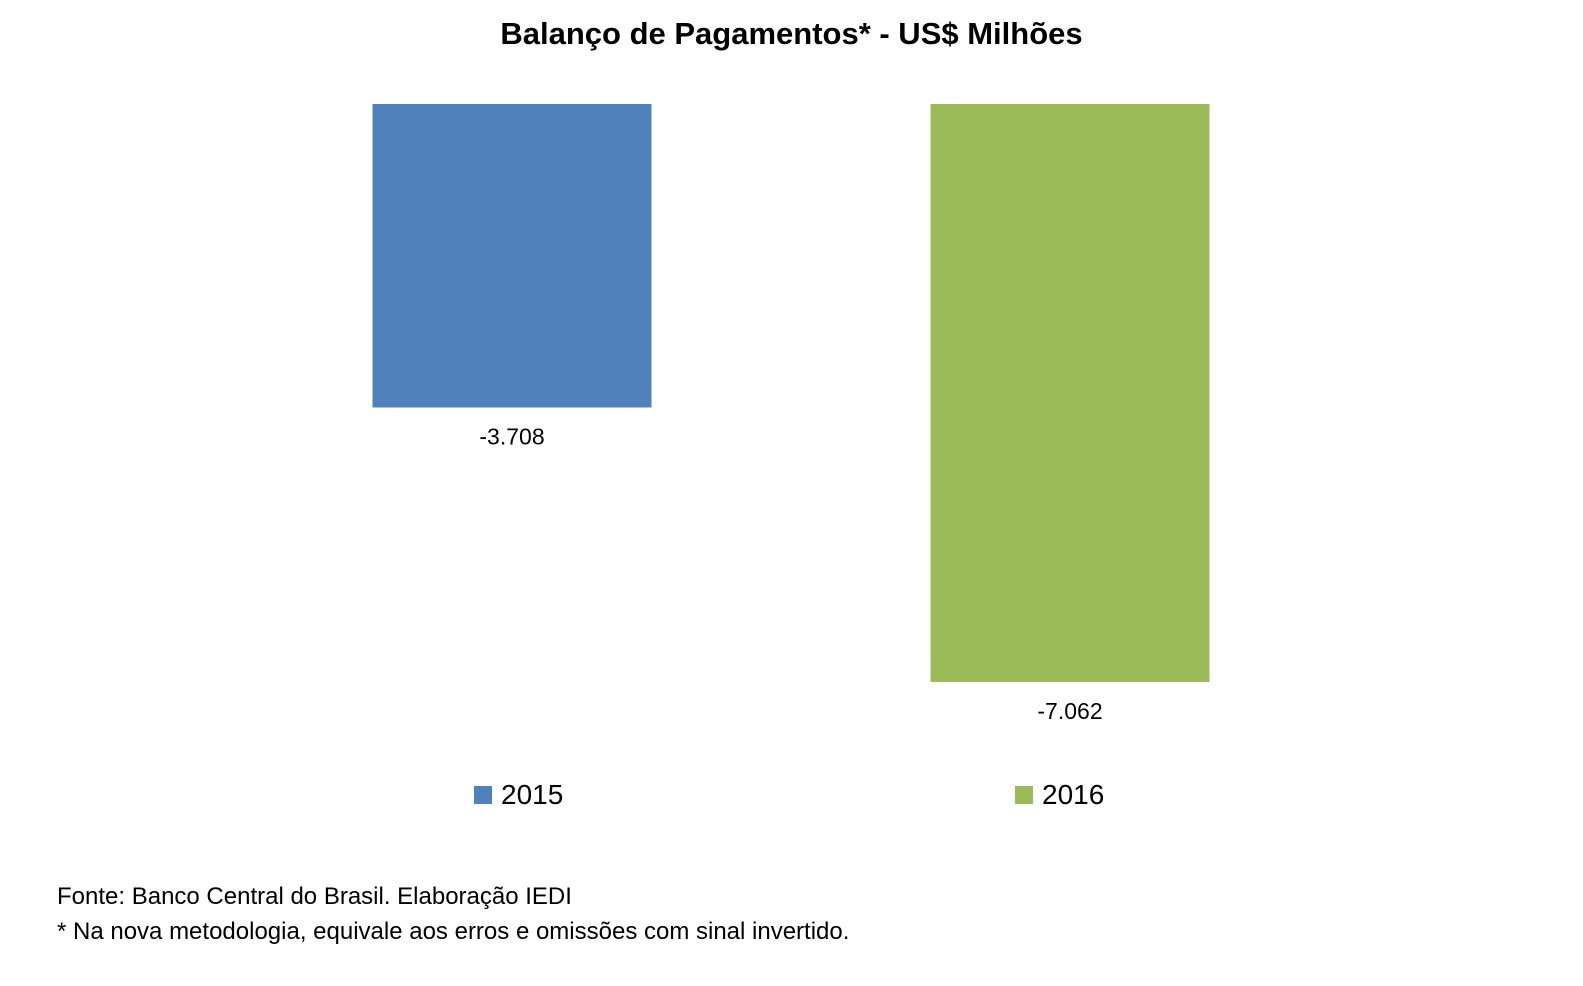  I want to click on bar-2015, so click(512, 256).